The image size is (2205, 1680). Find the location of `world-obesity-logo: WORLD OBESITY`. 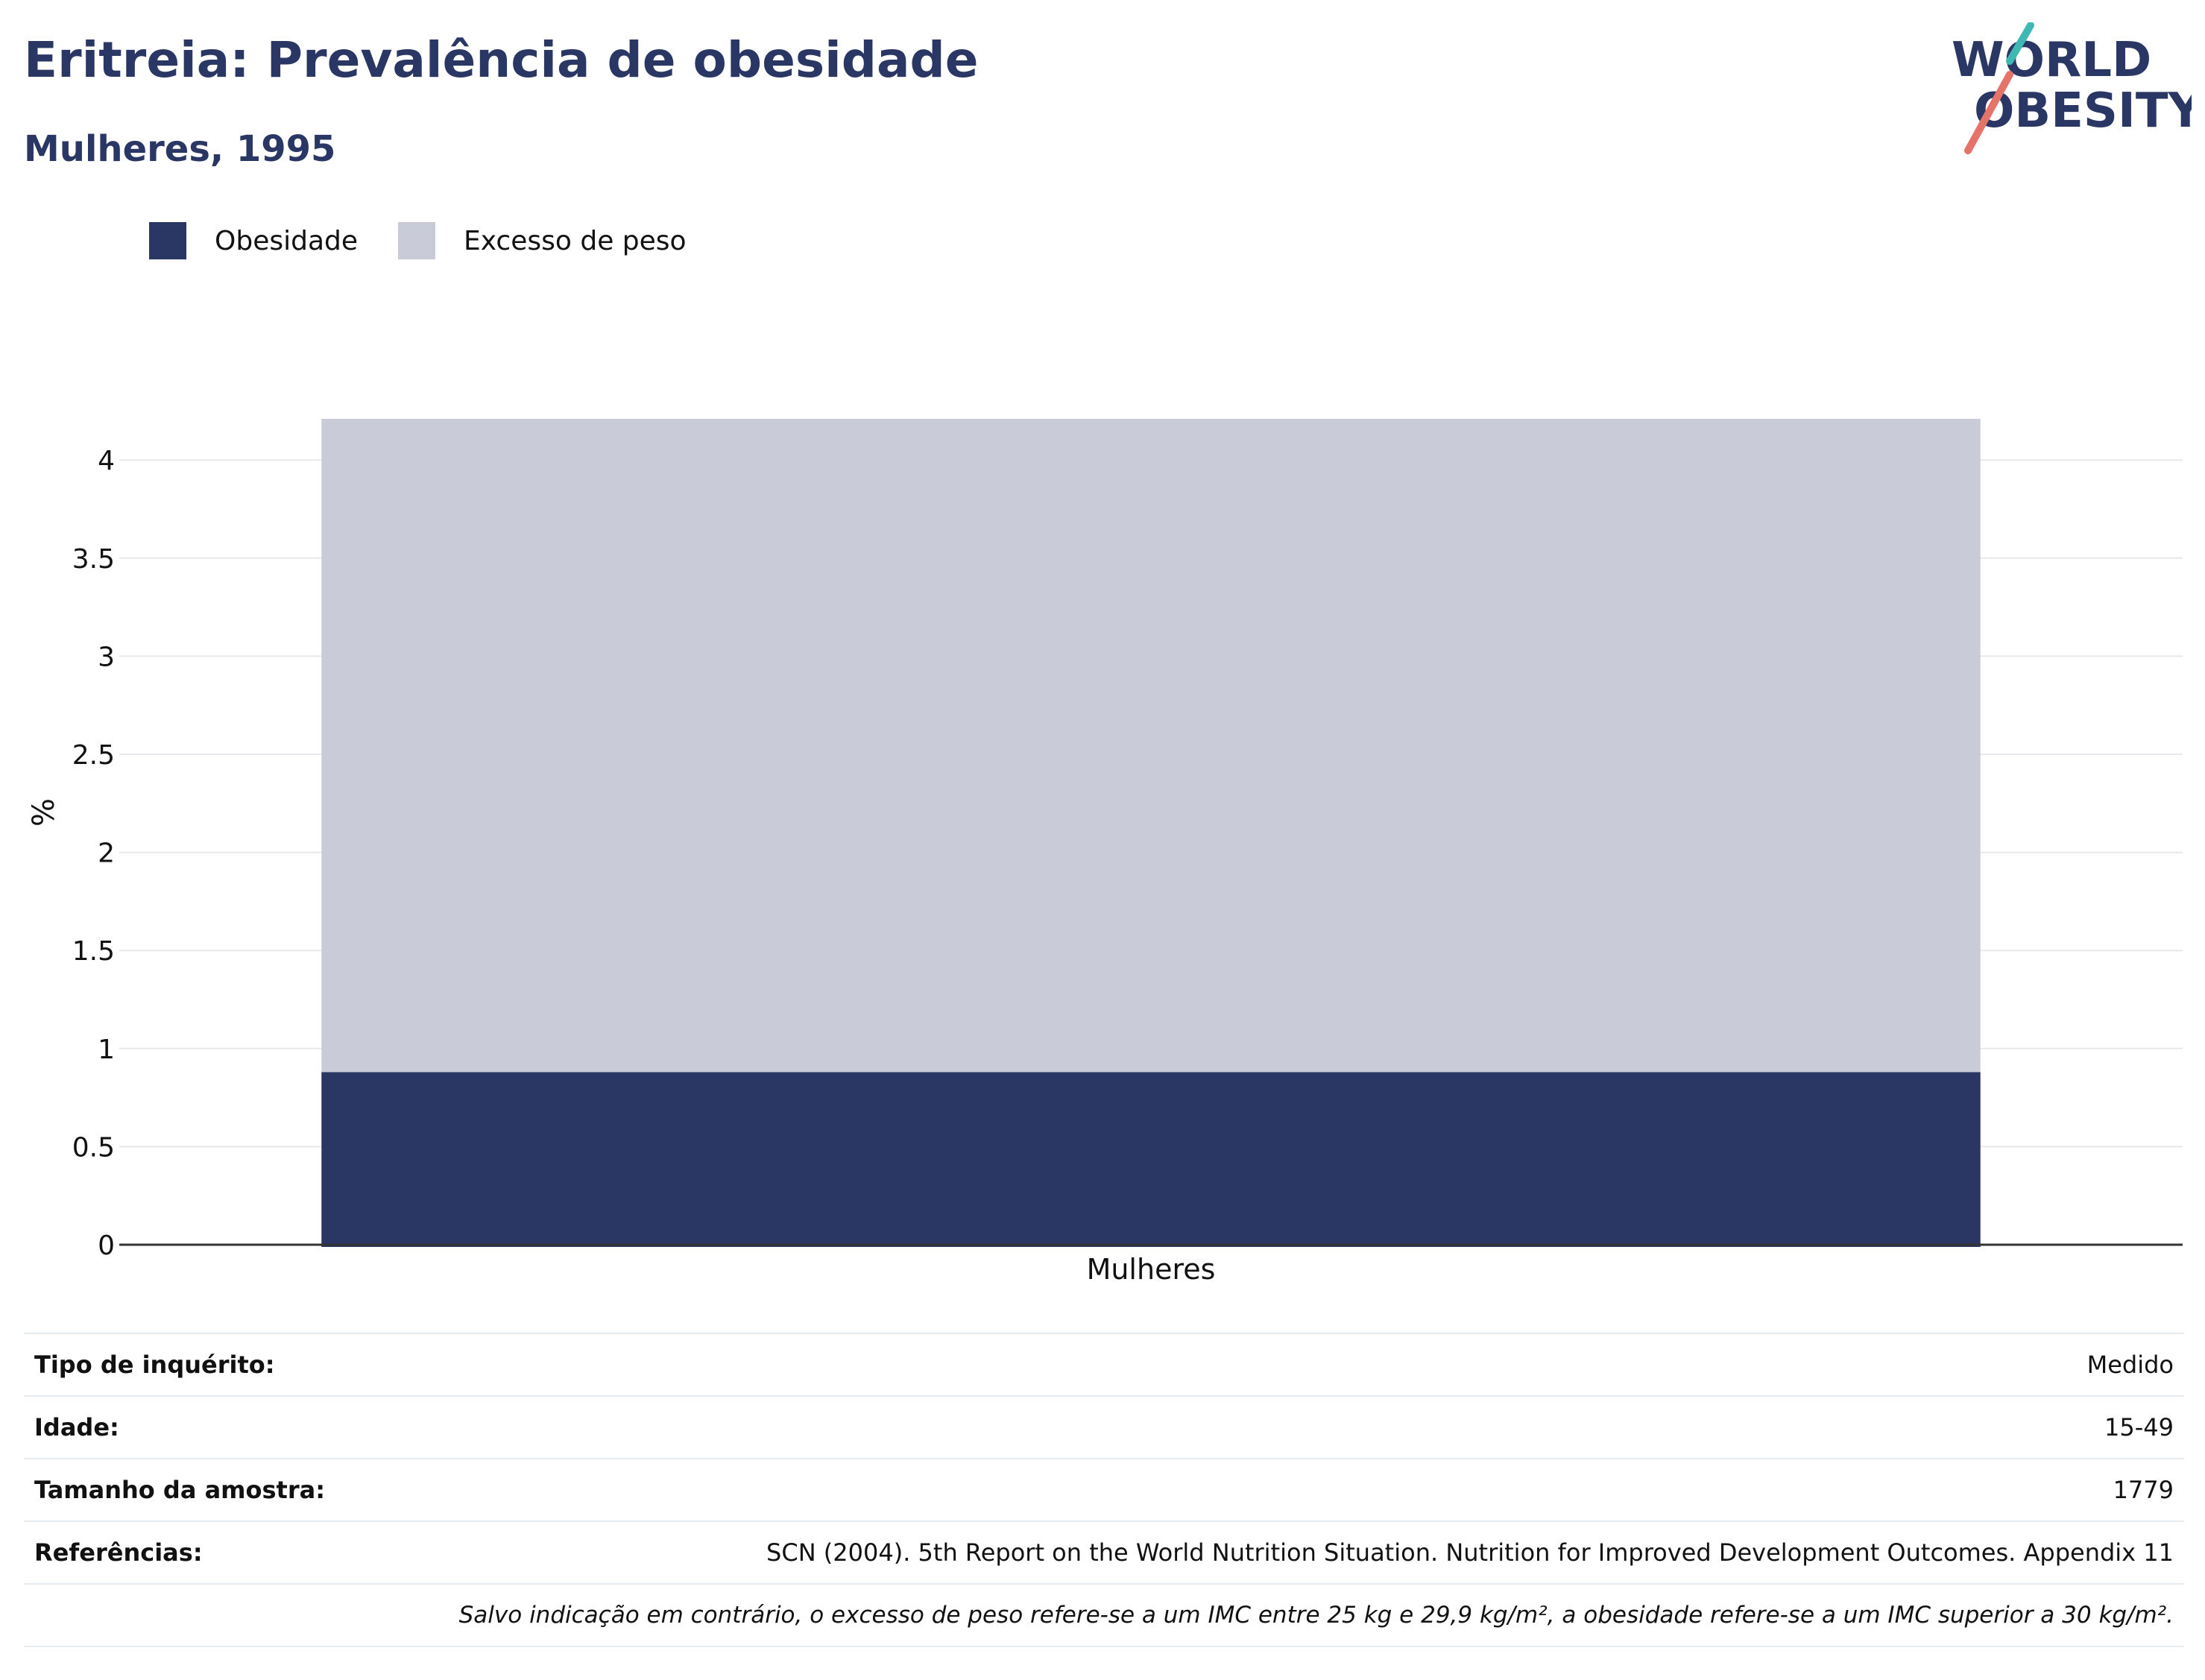

world-obesity-logo: WORLD OBESITY is located at coordinates (2072, 88).